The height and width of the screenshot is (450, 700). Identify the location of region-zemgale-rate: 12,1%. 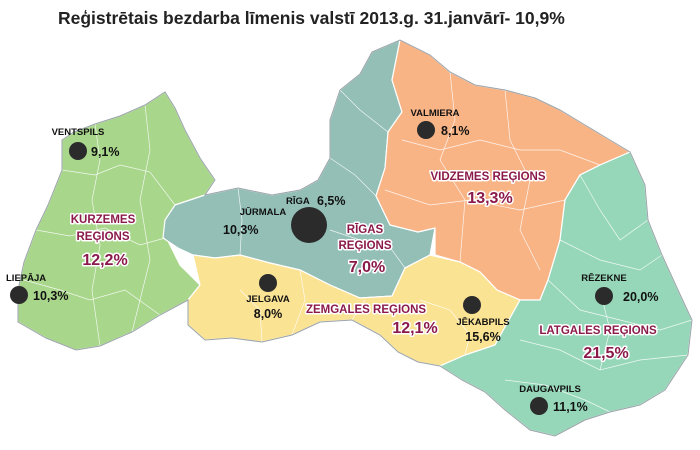
(414, 328).